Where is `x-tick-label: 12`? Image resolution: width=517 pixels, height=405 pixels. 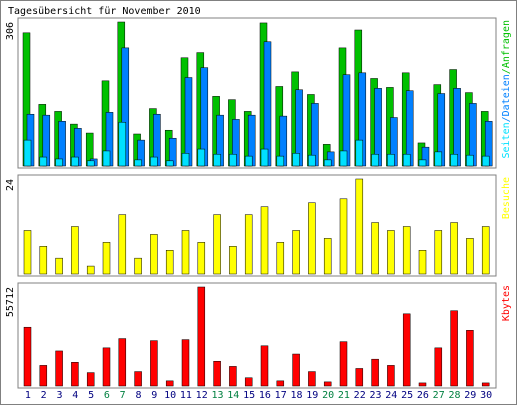
x-tick-label: 12 is located at coordinates (202, 395).